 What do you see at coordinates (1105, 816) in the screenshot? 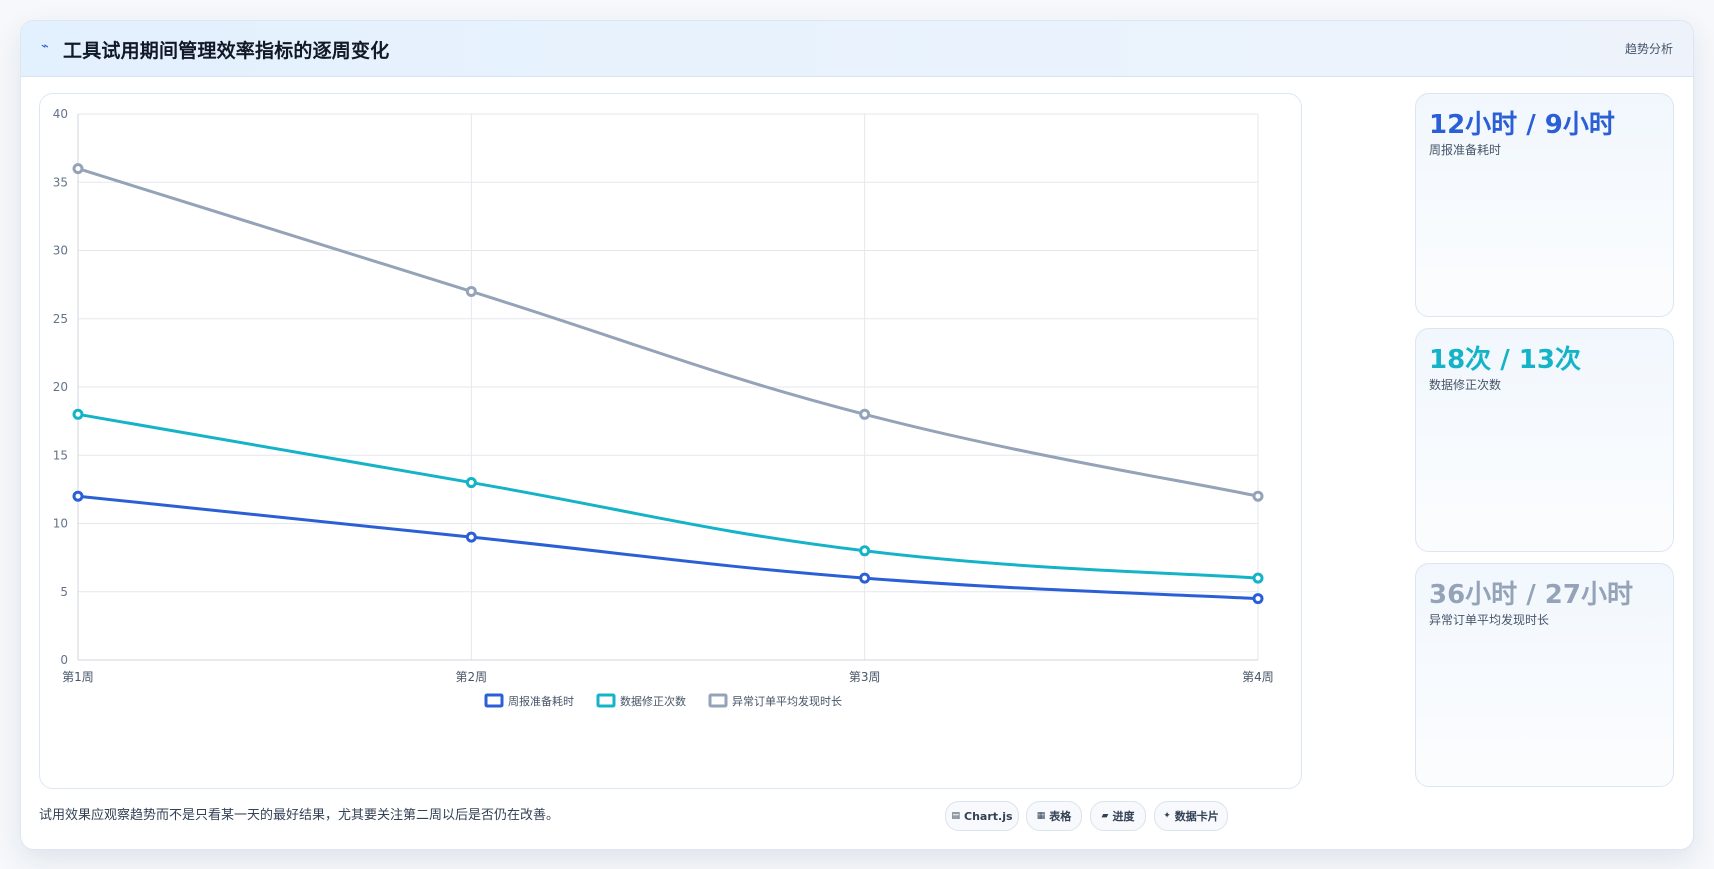
I see `progress-icon: ▰` at bounding box center [1105, 816].